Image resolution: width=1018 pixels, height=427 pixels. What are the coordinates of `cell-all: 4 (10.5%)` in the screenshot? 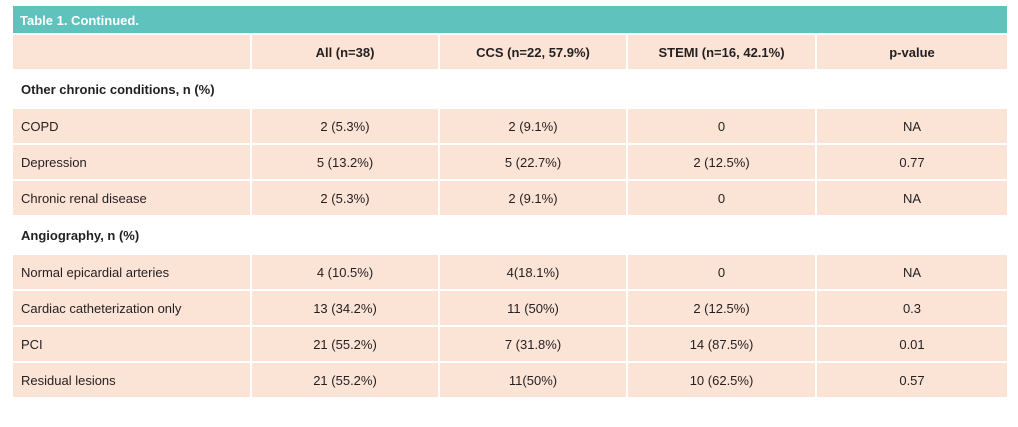 It's located at (346, 273).